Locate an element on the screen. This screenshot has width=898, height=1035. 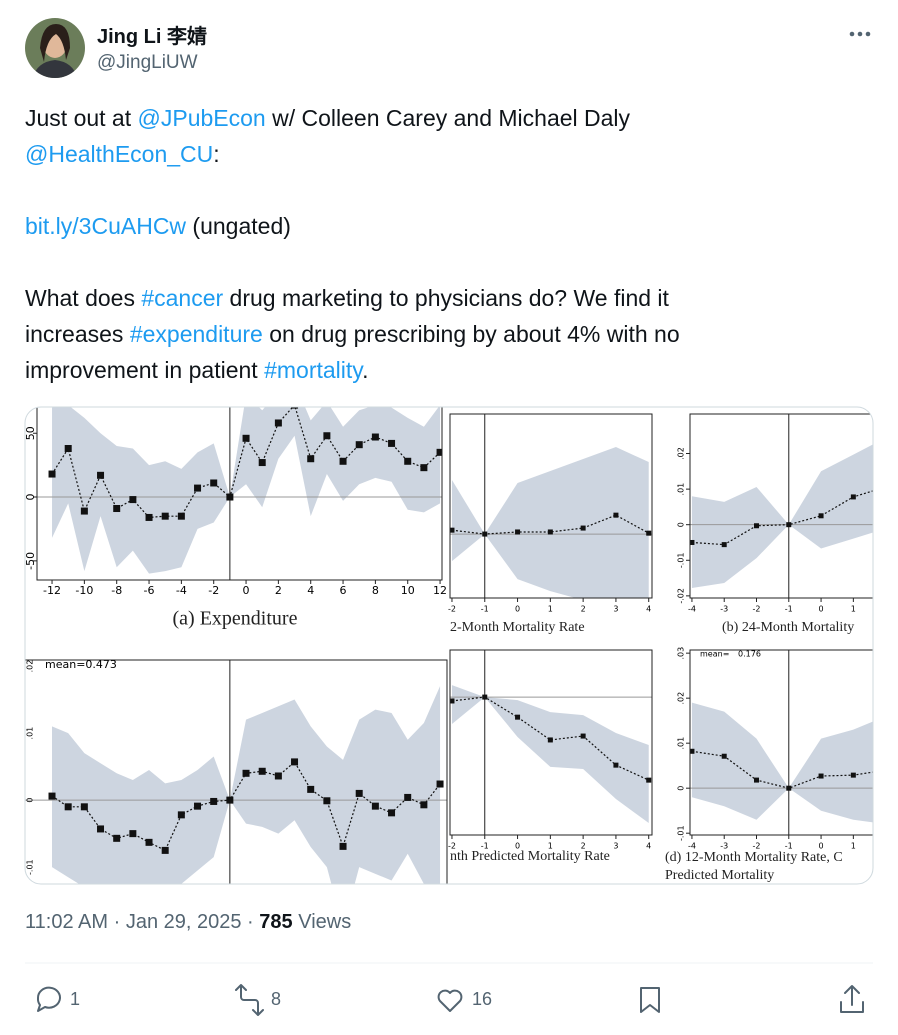
share-icon is located at coordinates (852, 999).